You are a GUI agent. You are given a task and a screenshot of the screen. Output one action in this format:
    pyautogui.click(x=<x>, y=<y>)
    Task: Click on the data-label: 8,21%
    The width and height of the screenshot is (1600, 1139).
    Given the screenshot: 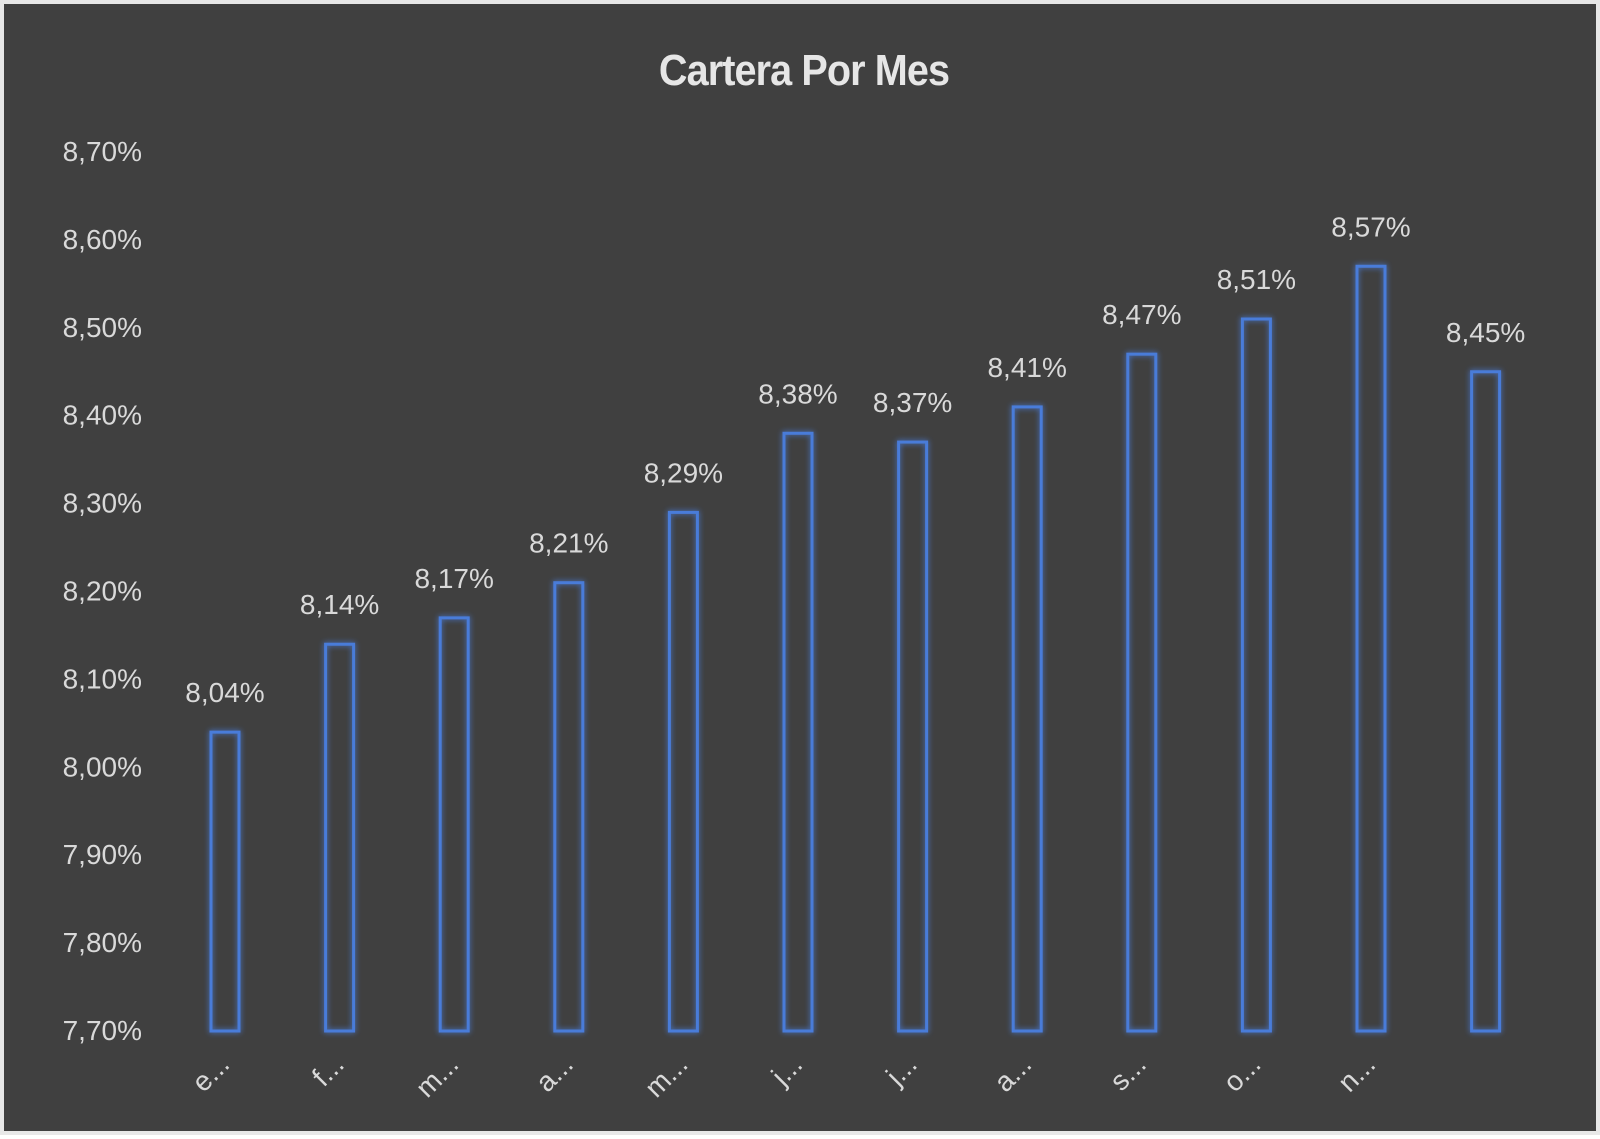 What is the action you would take?
    pyautogui.click(x=568, y=543)
    